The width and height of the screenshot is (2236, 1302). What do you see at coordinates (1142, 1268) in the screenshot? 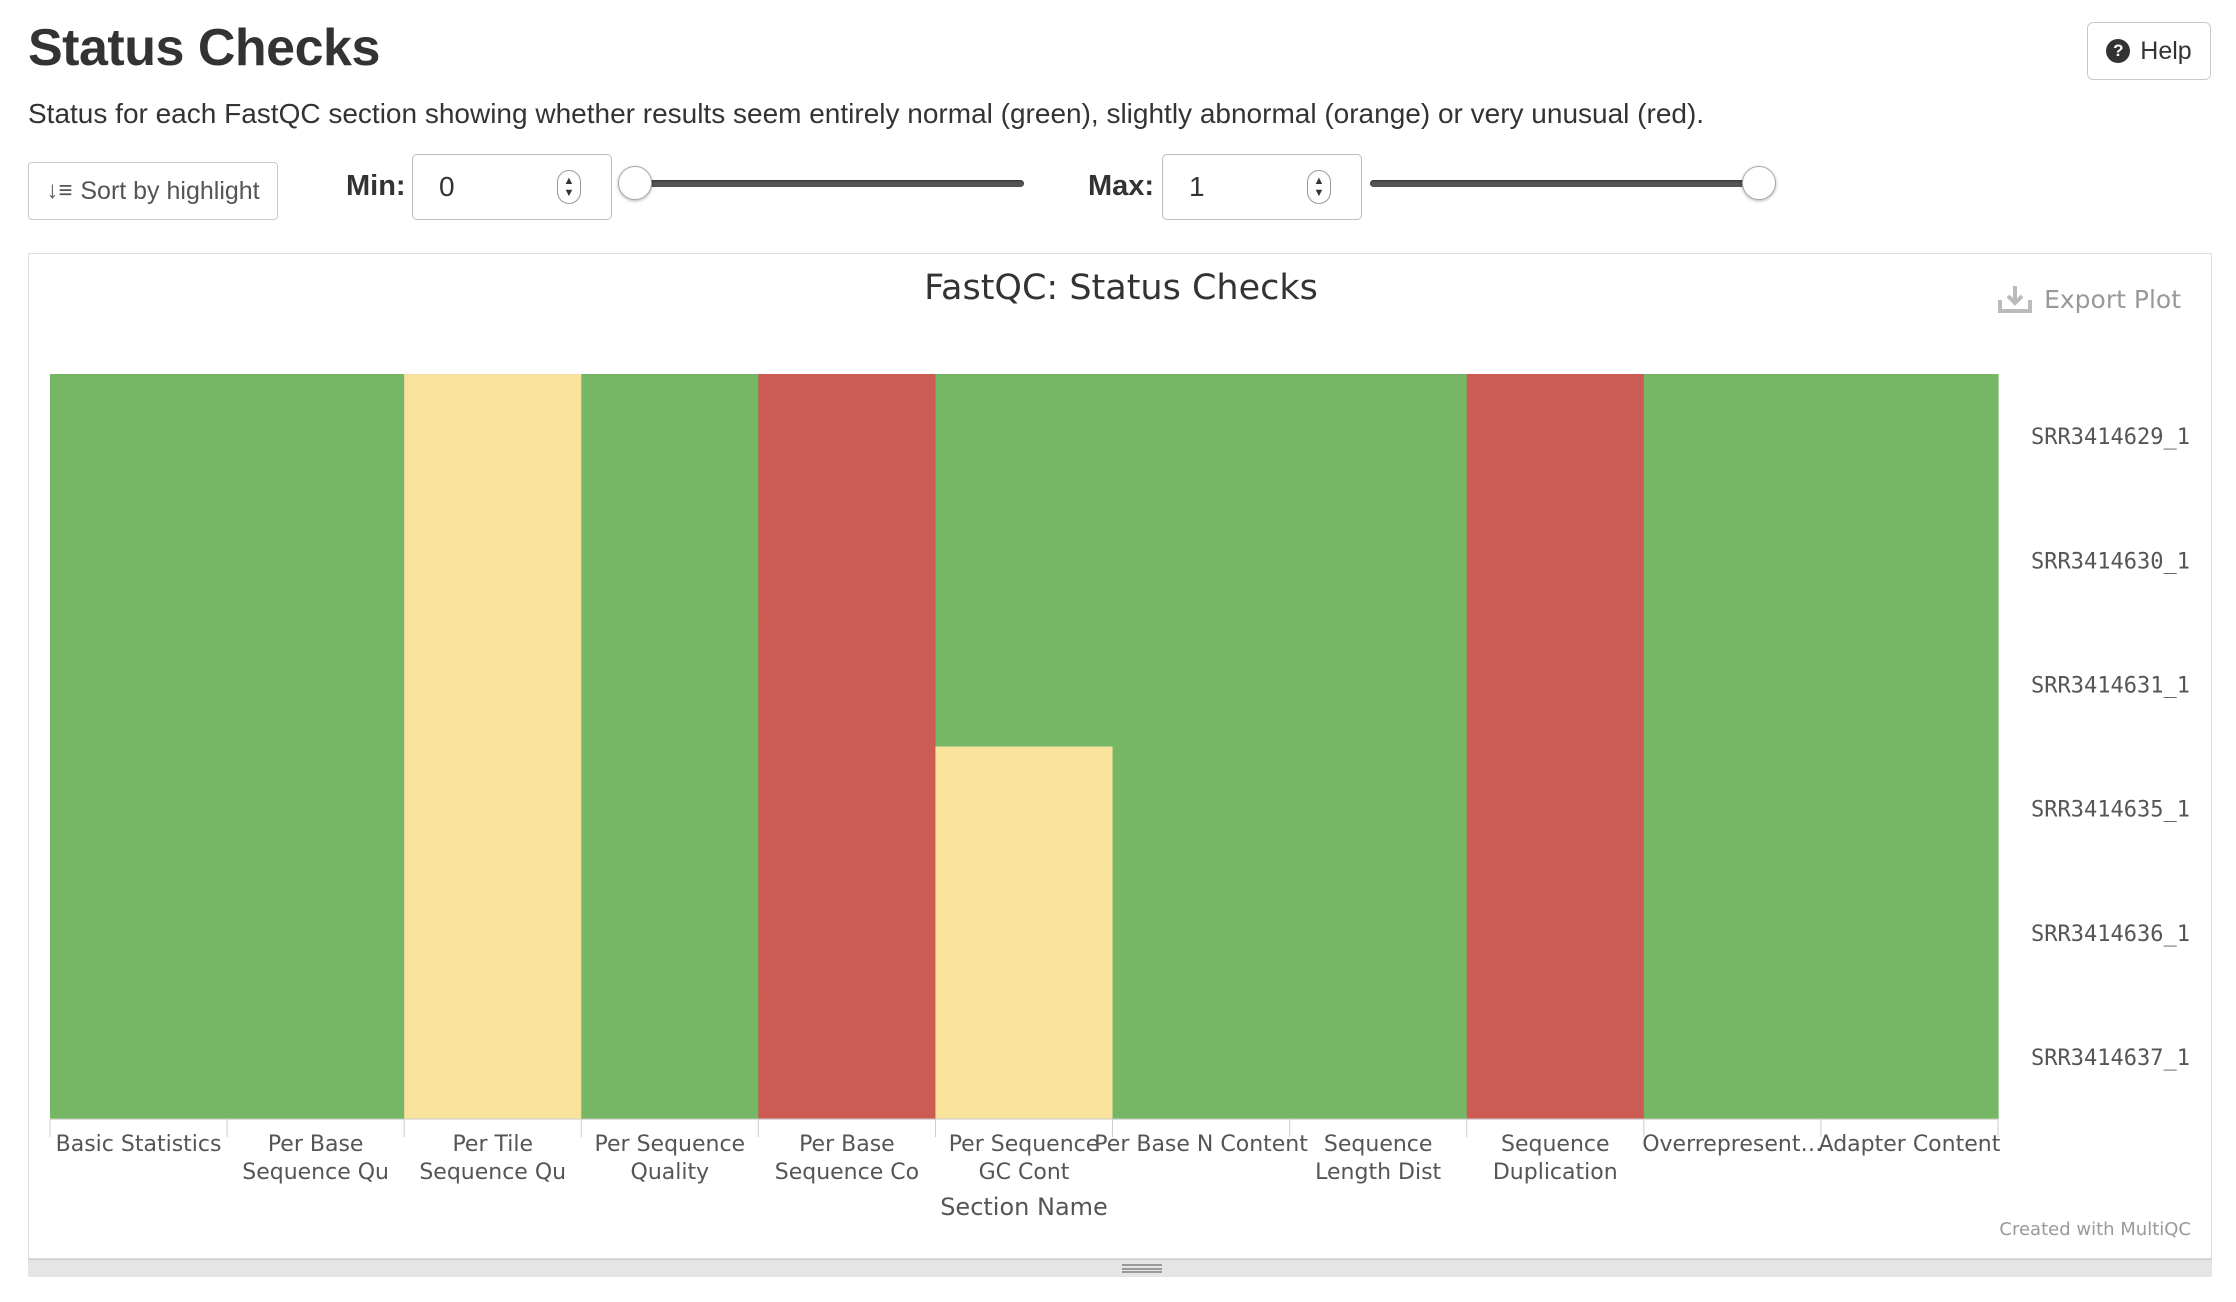
I see `resize-grip-icon` at bounding box center [1142, 1268].